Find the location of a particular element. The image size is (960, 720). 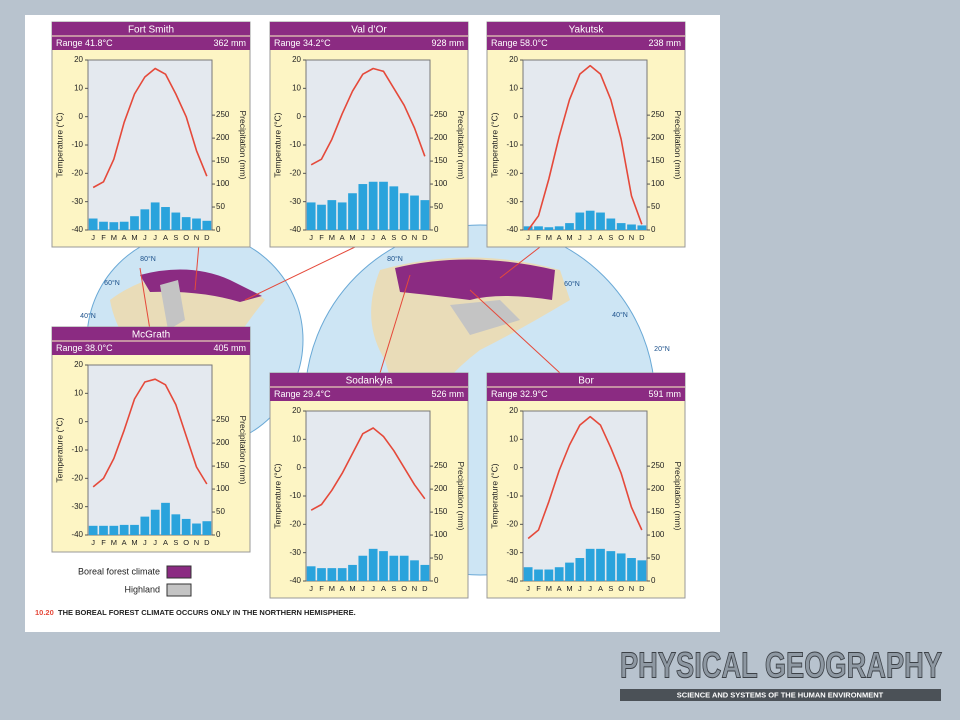

range-label: Range 29.4°C is located at coordinates (302, 394).